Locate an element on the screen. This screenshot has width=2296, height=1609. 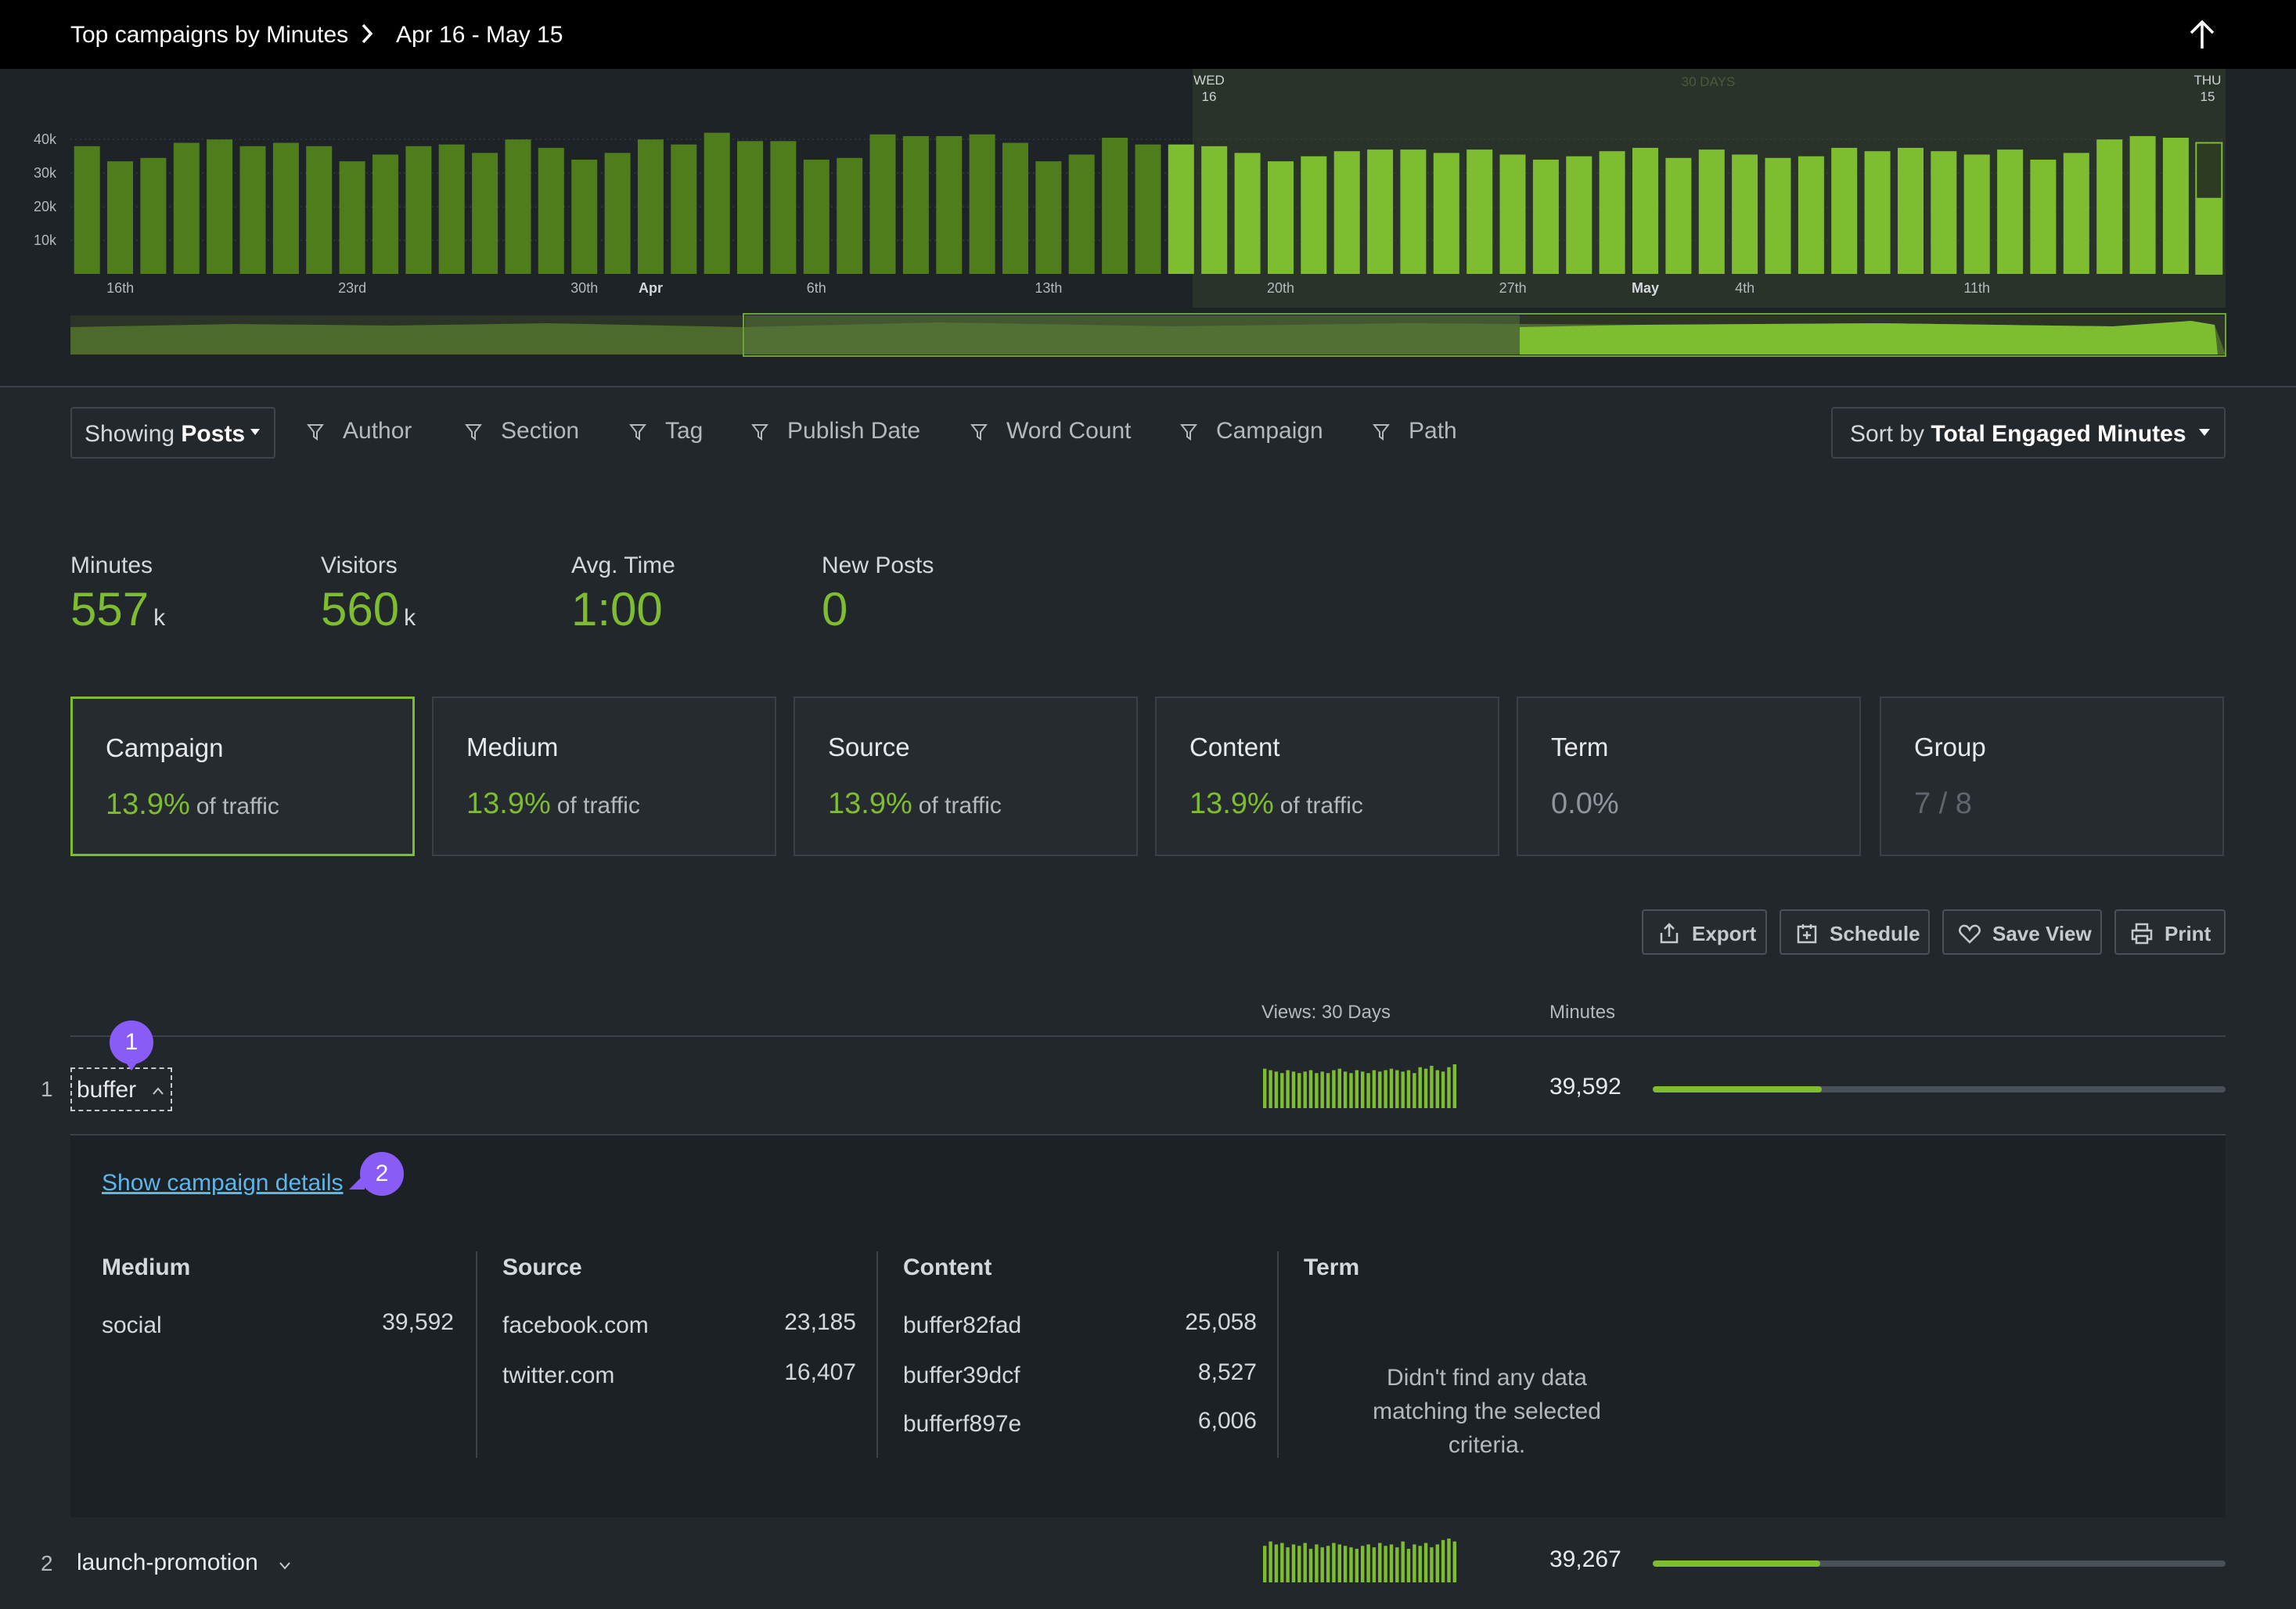
filter-publish-date-label: Publish Date is located at coordinates (854, 431).